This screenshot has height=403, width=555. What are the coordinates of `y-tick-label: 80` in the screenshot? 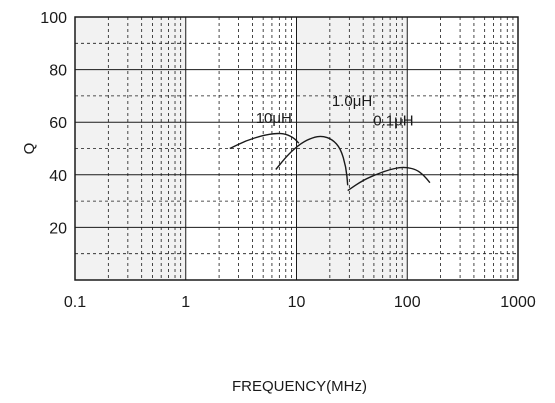 It's located at (58, 71).